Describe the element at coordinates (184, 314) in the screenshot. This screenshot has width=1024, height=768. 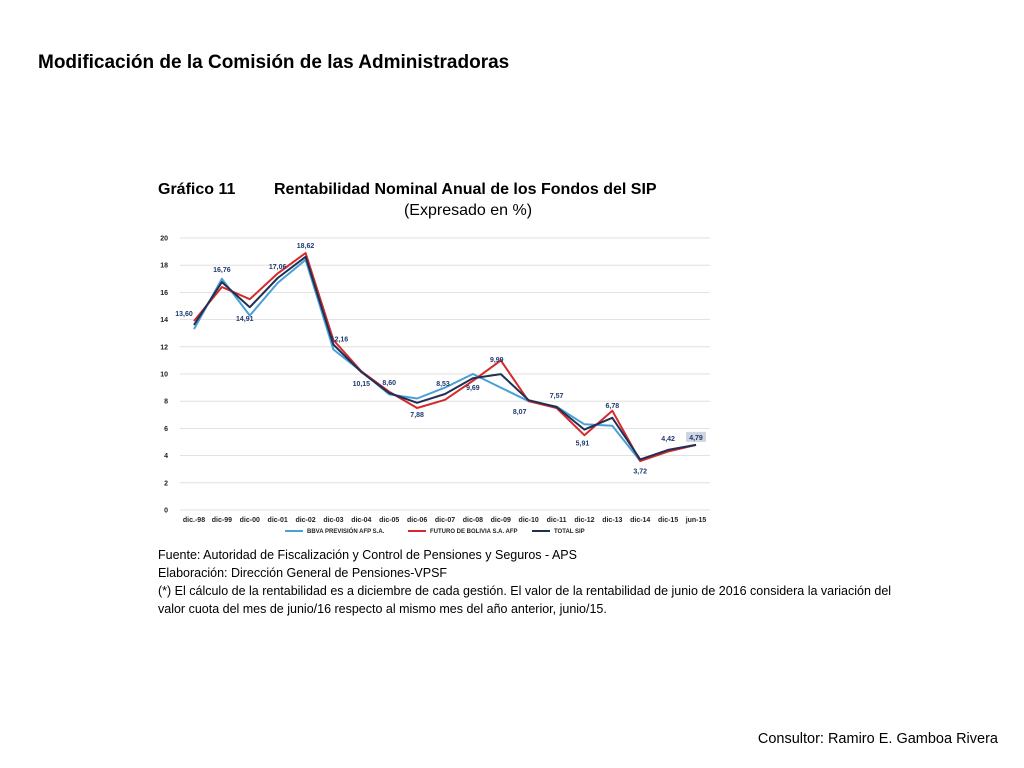
I see `data-label: 13,60` at that location.